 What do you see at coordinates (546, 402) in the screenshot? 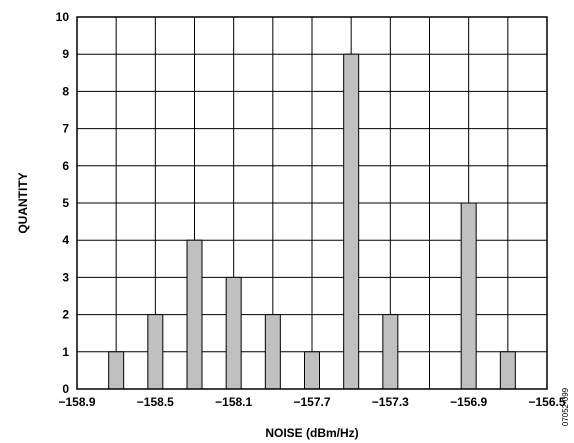
I see `x-tick-label: −156.5` at bounding box center [546, 402].